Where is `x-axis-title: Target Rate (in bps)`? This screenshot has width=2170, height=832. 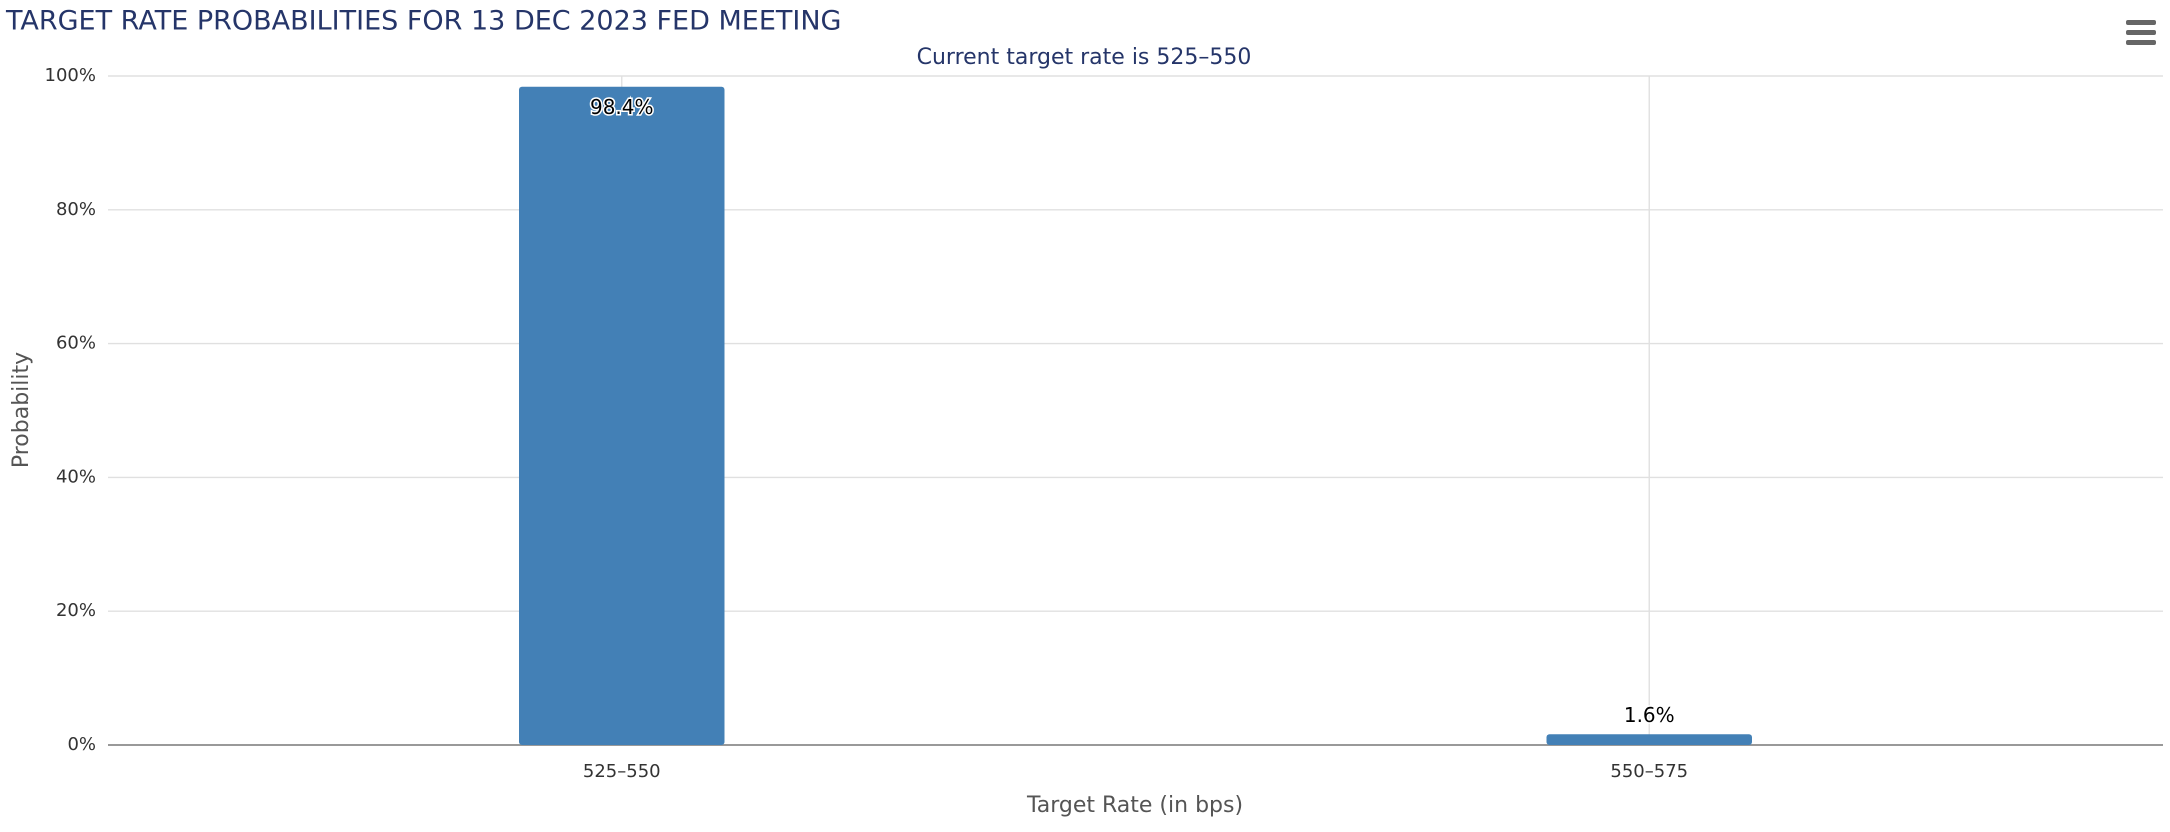
x-axis-title: Target Rate (in bps) is located at coordinates (1134, 805).